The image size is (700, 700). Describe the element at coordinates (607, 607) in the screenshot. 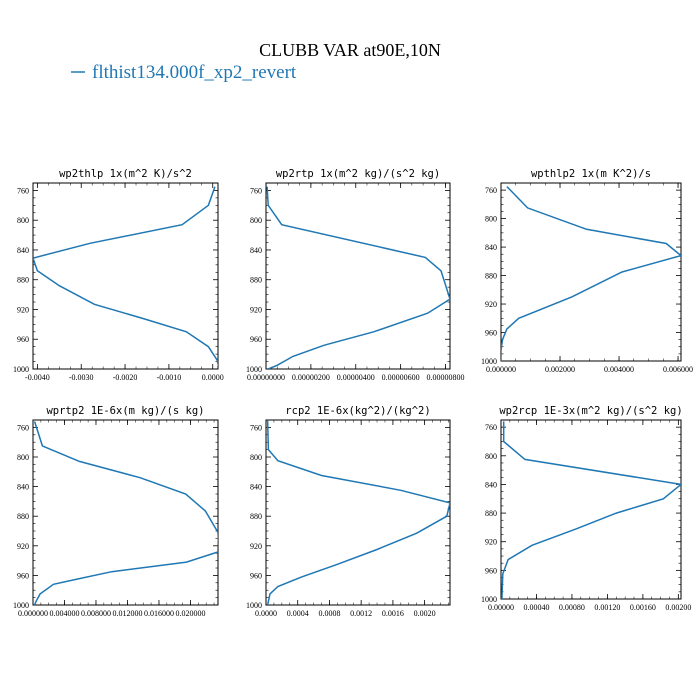

I see `x-tick-label: 0.00120` at that location.